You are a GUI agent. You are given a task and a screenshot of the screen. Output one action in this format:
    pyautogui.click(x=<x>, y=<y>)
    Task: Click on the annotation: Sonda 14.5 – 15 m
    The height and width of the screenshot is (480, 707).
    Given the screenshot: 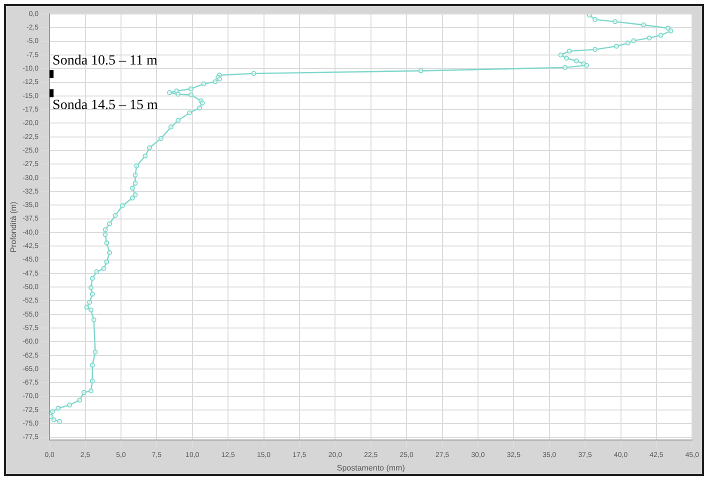 What is the action you would take?
    pyautogui.click(x=105, y=105)
    